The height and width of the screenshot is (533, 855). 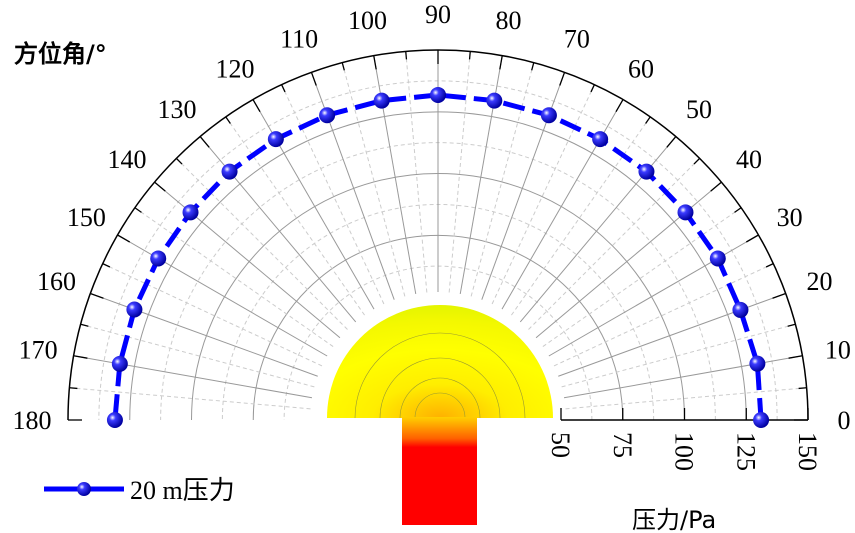 What do you see at coordinates (235, 68) in the screenshot?
I see `angular-tick-label: 120` at bounding box center [235, 68].